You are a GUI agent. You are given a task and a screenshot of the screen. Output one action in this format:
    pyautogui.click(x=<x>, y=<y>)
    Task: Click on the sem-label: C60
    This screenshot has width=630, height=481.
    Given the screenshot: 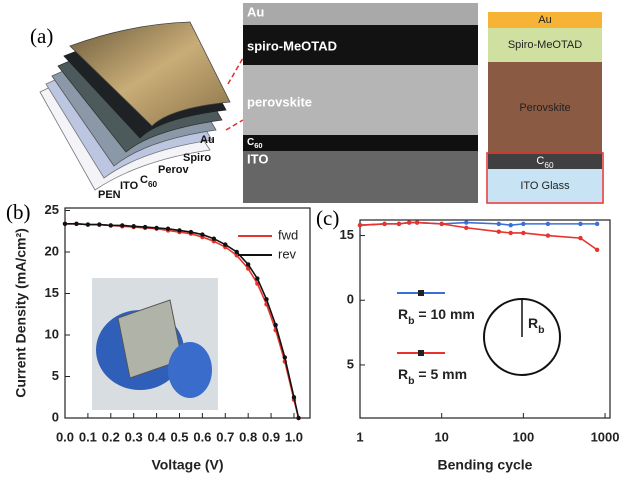 What is the action you would take?
    pyautogui.click(x=255, y=144)
    